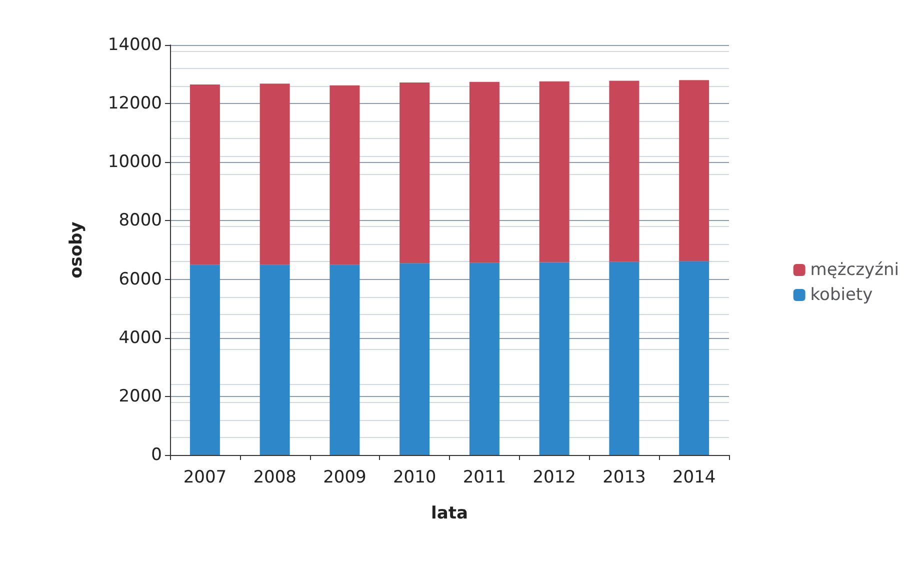 The width and height of the screenshot is (914, 565). Describe the element at coordinates (694, 478) in the screenshot. I see `x-tick-label: 2014` at that location.